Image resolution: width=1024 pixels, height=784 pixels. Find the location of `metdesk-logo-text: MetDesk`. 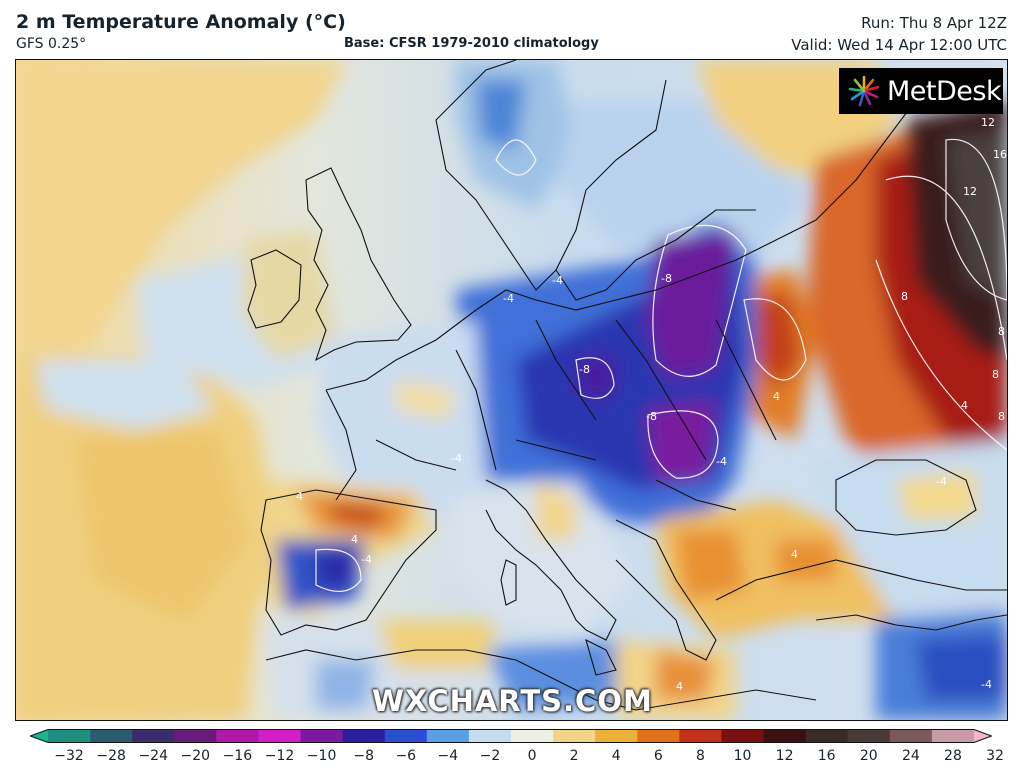

metdesk-logo-text: MetDesk is located at coordinates (944, 91).